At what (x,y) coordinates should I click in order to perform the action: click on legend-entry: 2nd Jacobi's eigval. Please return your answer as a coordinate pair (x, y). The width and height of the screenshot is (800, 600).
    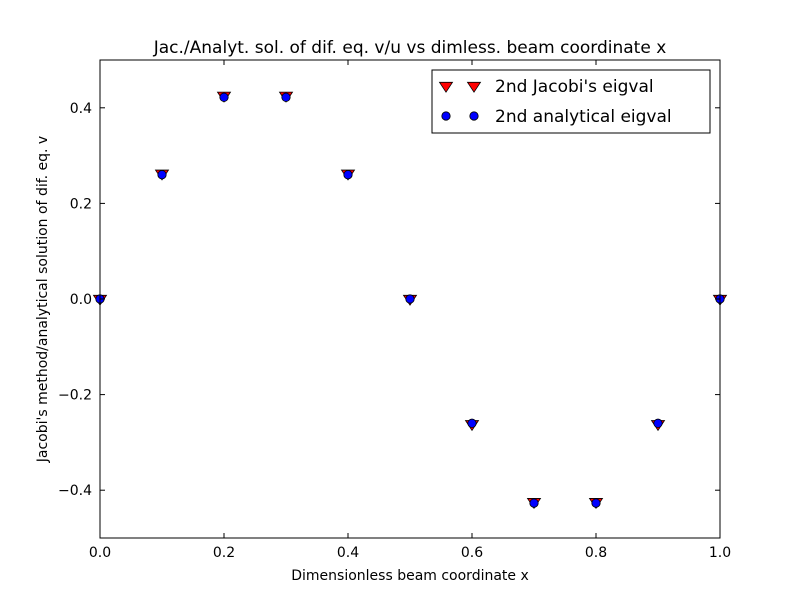
    Looking at the image, I should click on (546, 87).